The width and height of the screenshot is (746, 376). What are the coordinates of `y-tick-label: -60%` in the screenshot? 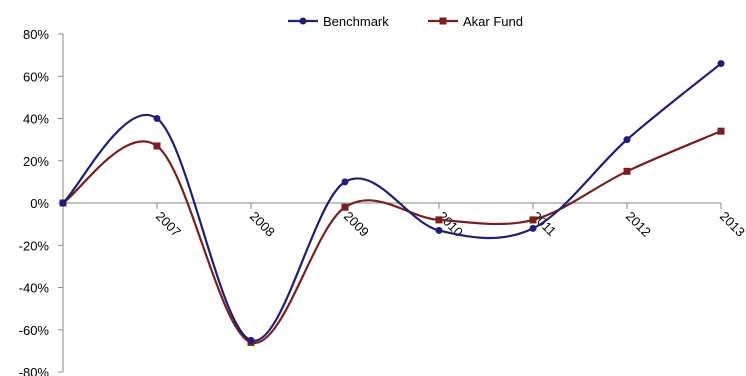 It's located at (34, 330).